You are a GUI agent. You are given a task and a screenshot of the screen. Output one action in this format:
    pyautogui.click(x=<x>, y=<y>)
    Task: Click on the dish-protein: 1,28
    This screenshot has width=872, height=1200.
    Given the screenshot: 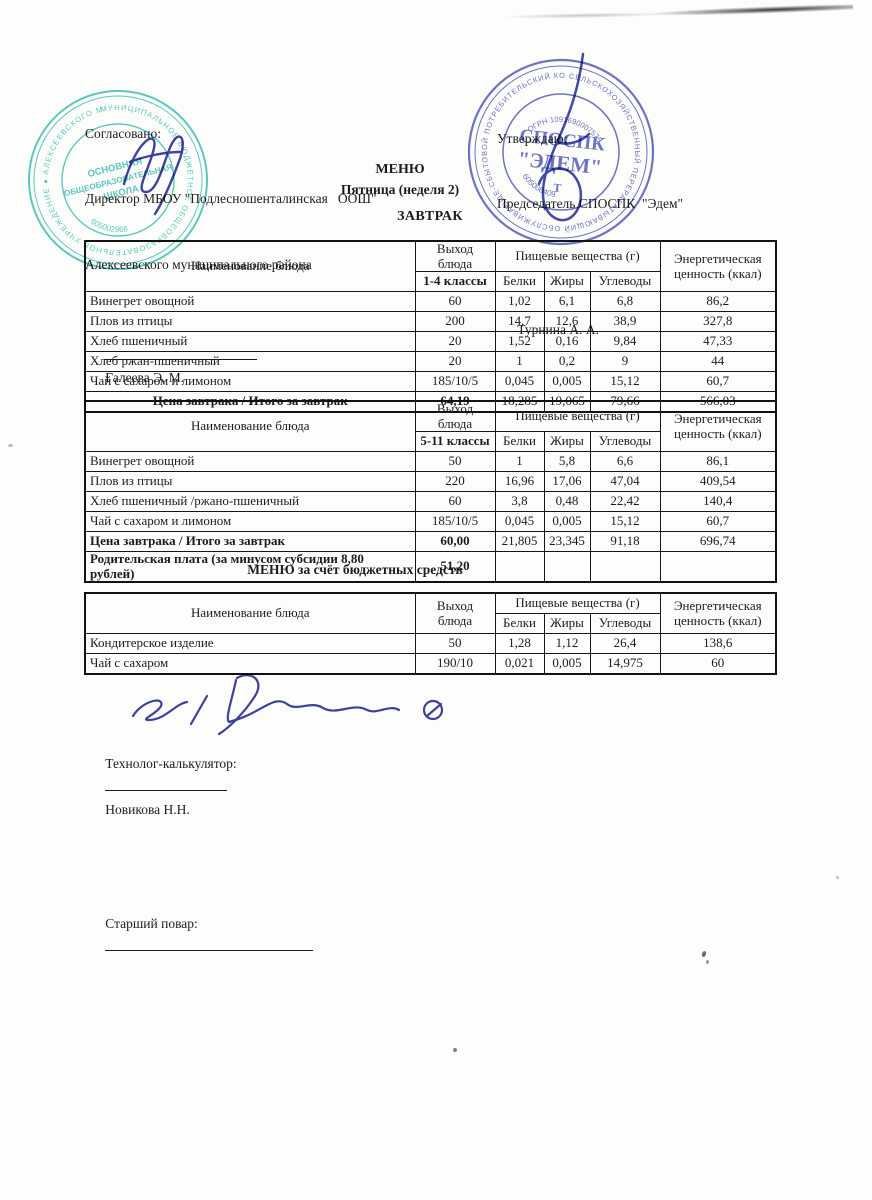 What is the action you would take?
    pyautogui.click(x=519, y=643)
    